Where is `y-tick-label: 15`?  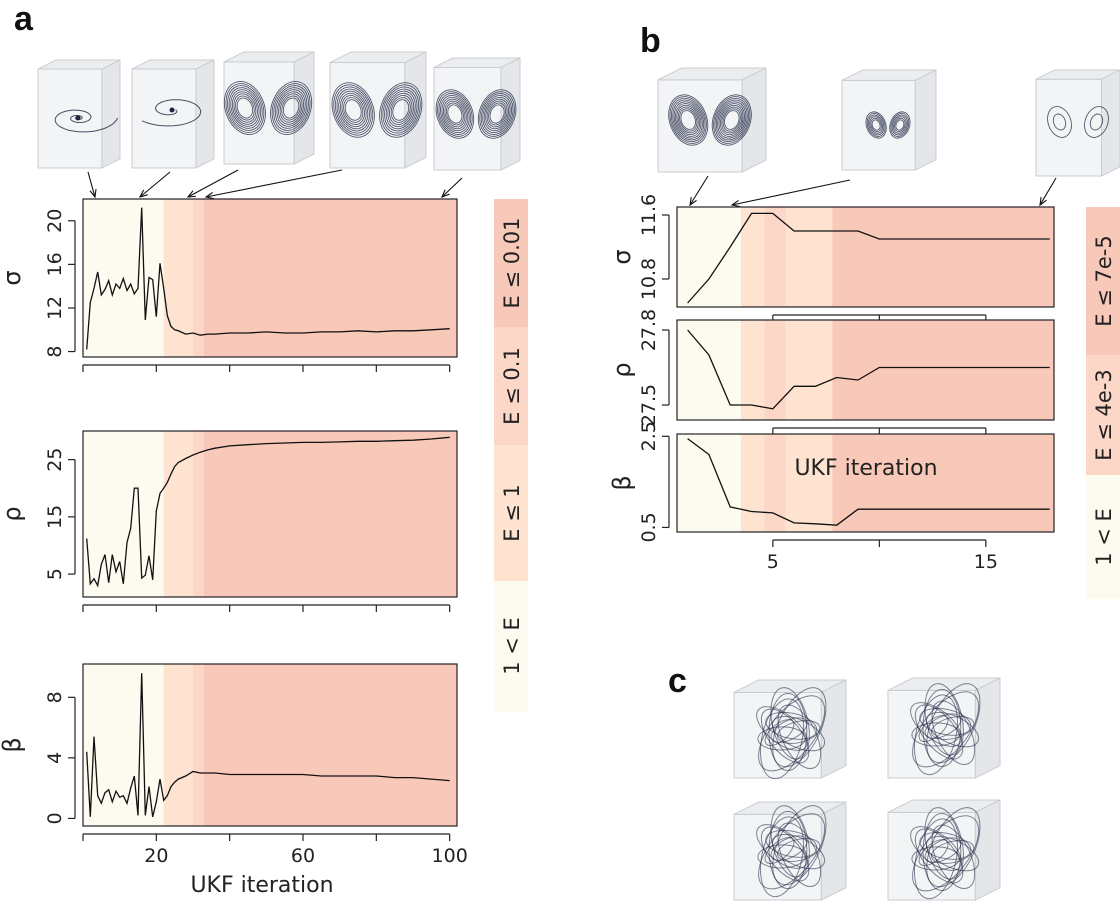
y-tick-label: 15 is located at coordinates (55, 517).